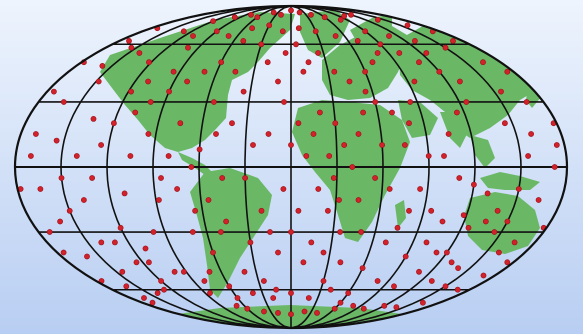 This screenshot has height=334, width=583. Describe the element at coordinates (197, 82) in the screenshot. I see `land-north-america` at that location.